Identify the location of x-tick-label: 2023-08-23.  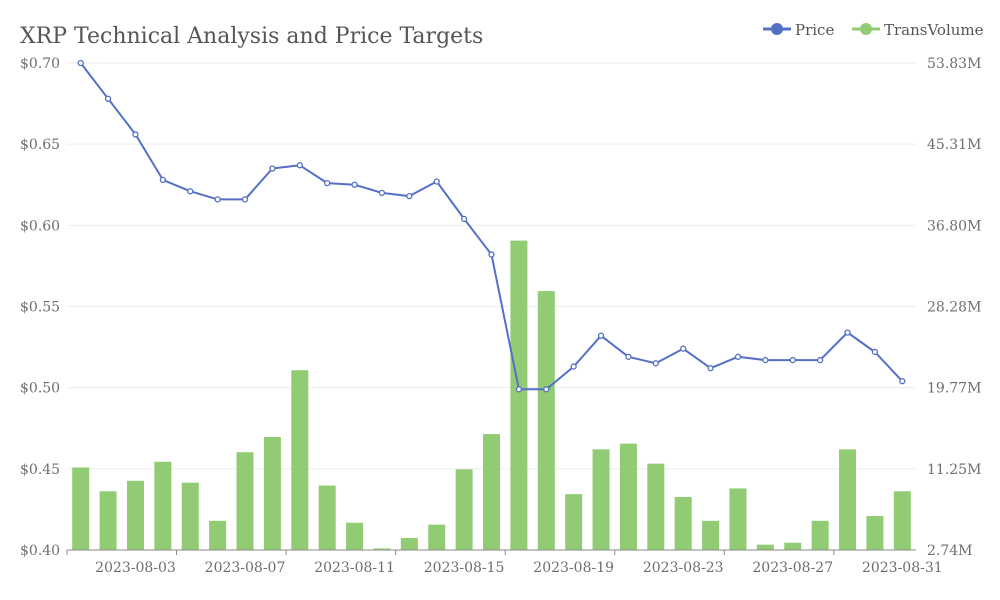
(683, 568).